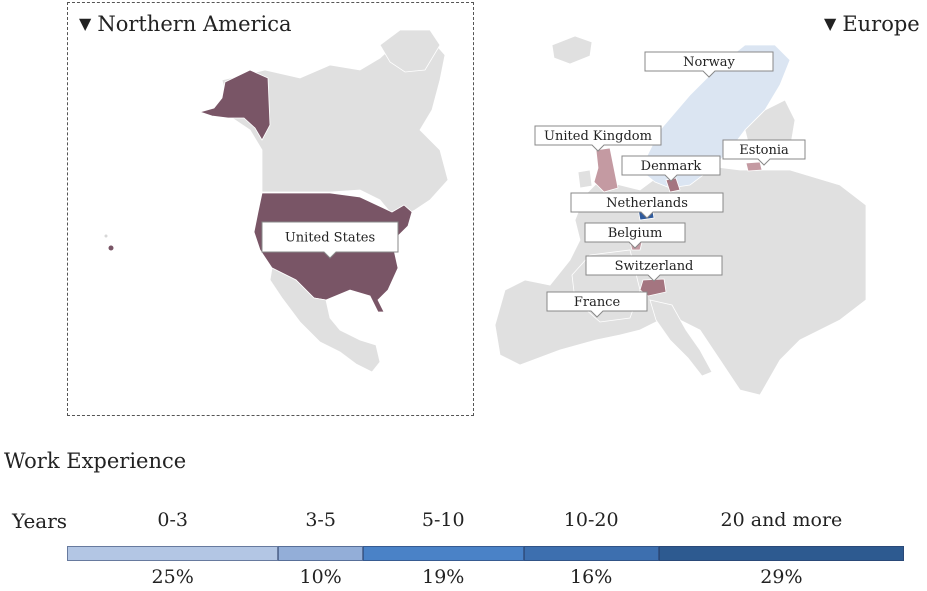  What do you see at coordinates (781, 520) in the screenshot?
I see `range-label: 20 and more` at bounding box center [781, 520].